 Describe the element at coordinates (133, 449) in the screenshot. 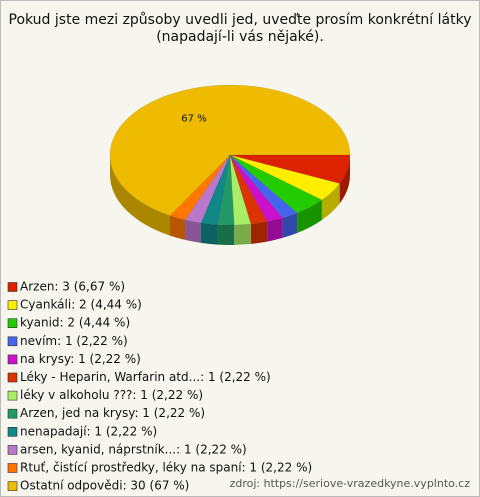

I see `legend-label: arsen, kyanid, náprstník...: 1 (2,22 %)` at that location.